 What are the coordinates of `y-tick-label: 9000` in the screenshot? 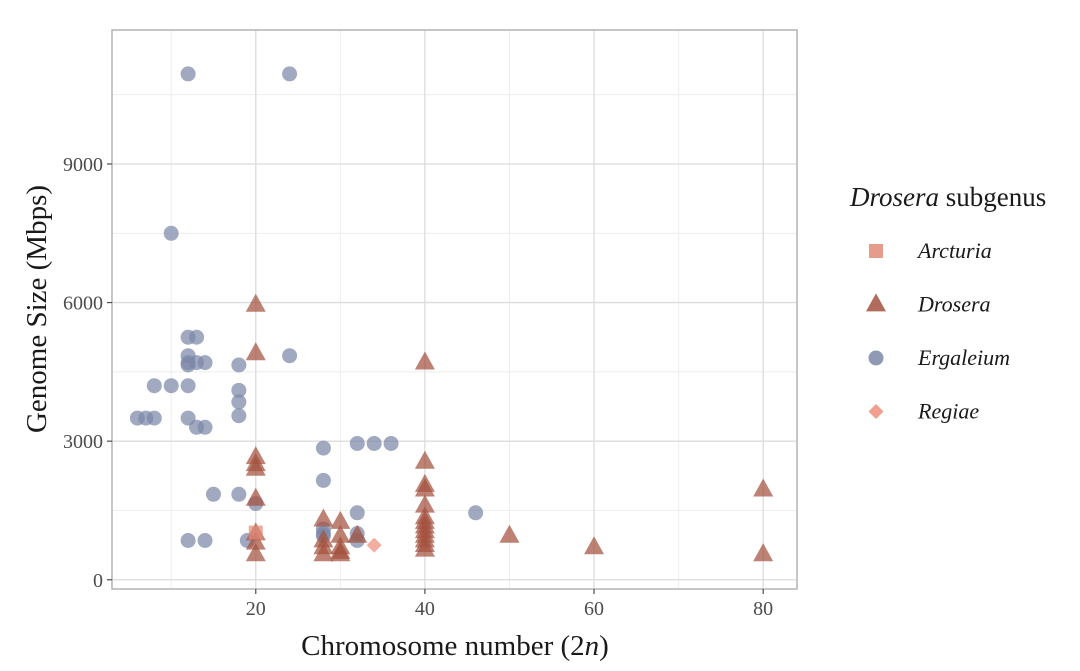 It's located at (83, 165).